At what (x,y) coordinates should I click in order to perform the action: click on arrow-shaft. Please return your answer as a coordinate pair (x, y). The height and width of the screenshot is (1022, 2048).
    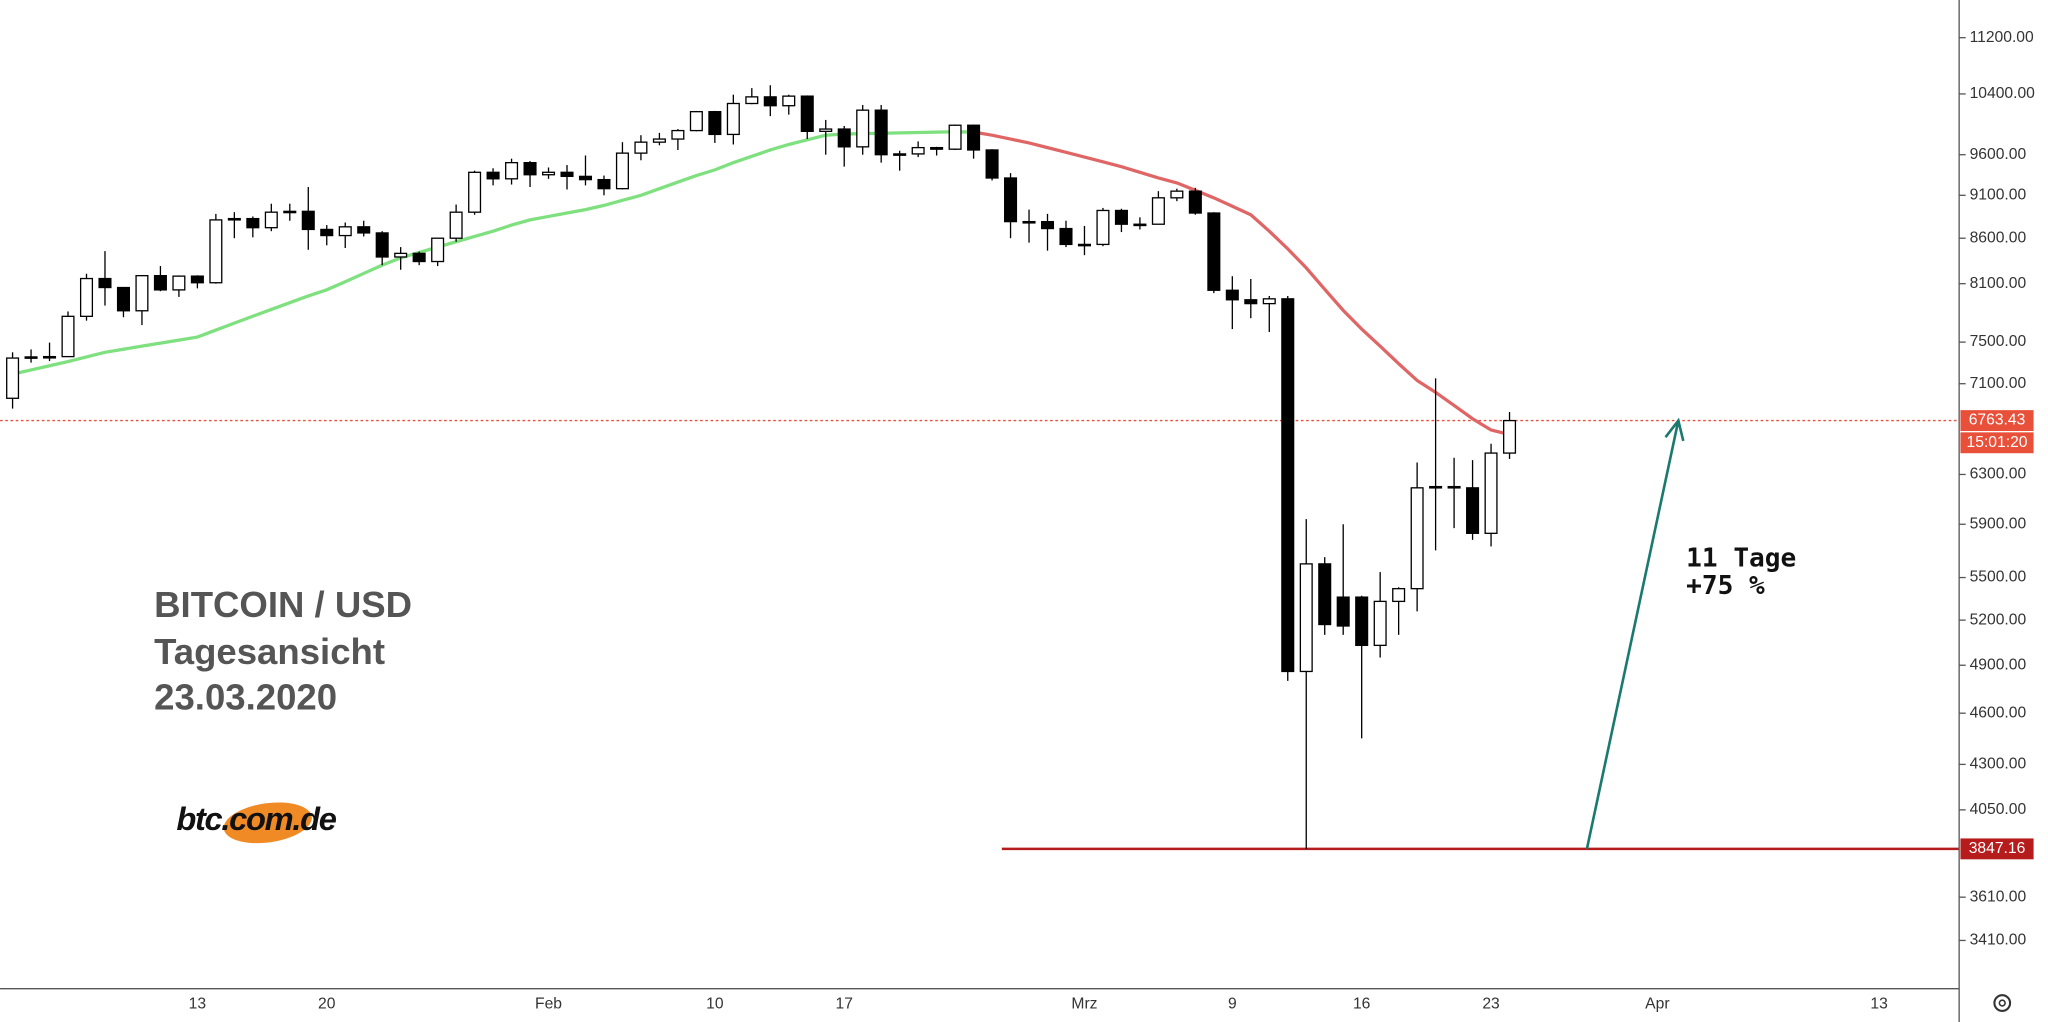
    Looking at the image, I should click on (1632, 635).